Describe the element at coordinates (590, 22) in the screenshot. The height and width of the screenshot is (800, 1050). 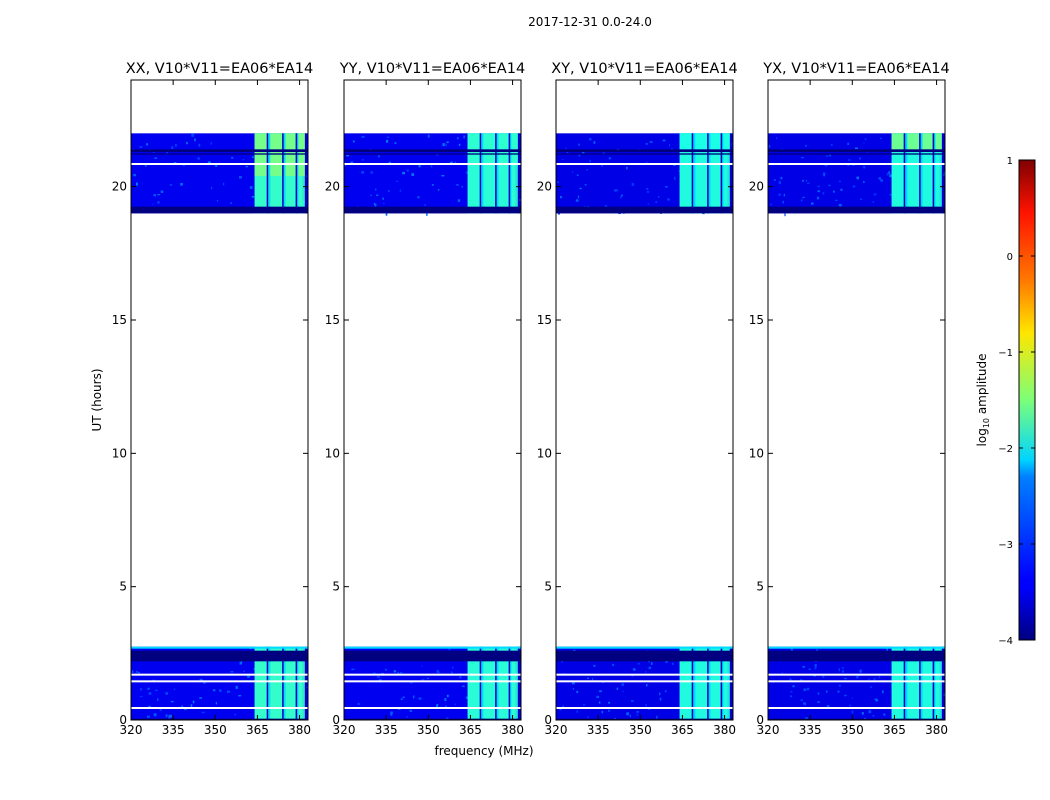
I see `figure-suptitle: 2017-12-31 0.0-24.0` at that location.